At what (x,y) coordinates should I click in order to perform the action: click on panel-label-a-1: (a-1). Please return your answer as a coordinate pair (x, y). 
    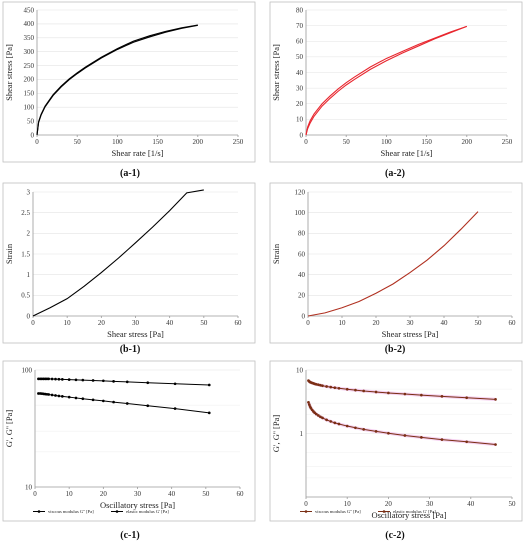
    Looking at the image, I should click on (130, 173).